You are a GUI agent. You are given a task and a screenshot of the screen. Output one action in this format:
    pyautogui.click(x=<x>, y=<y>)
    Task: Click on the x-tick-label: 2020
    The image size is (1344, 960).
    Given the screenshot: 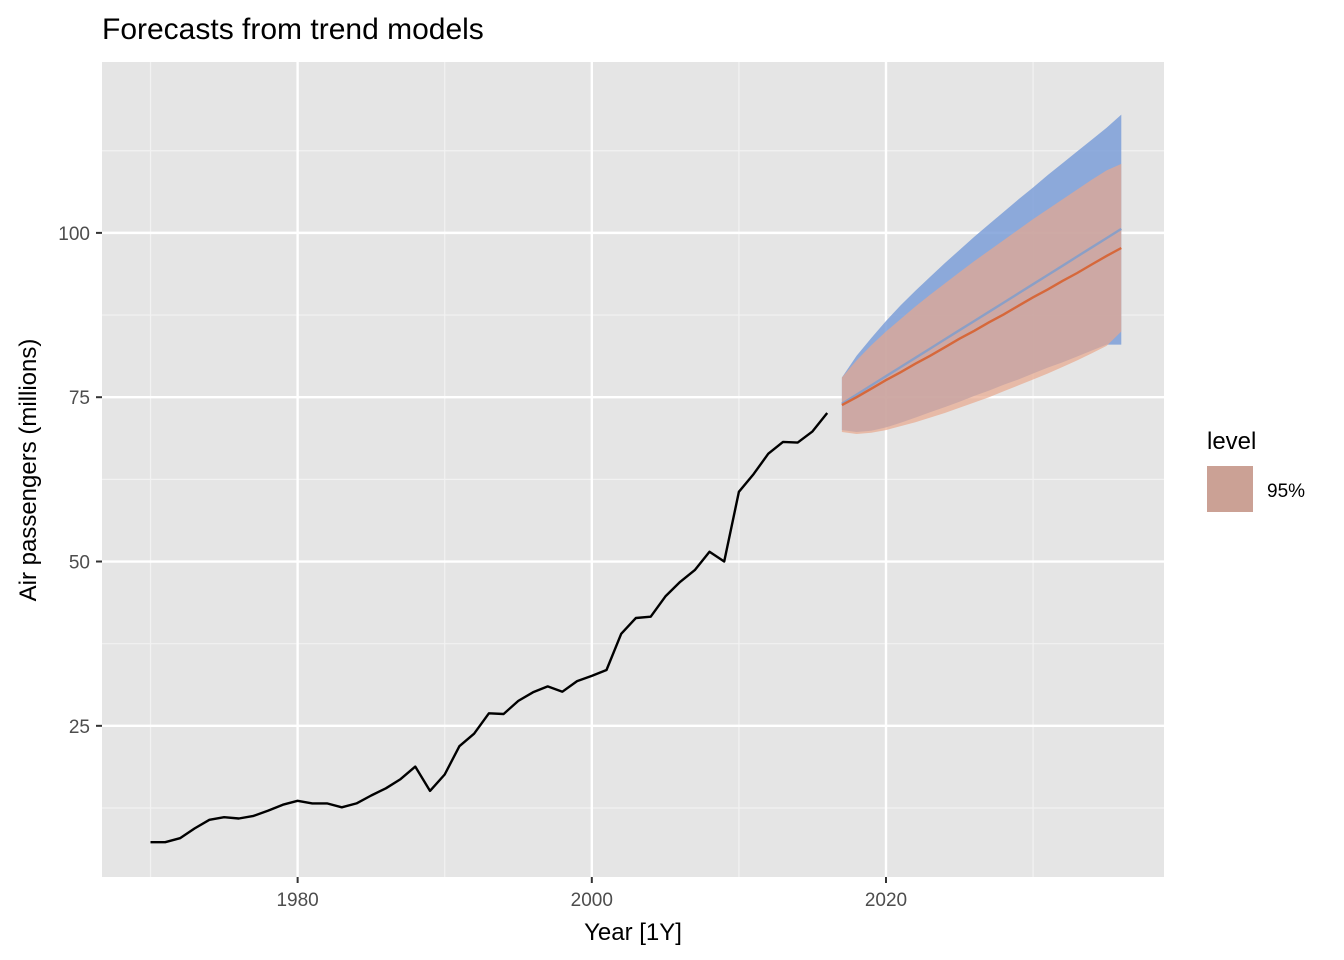 What is the action you would take?
    pyautogui.click(x=886, y=900)
    